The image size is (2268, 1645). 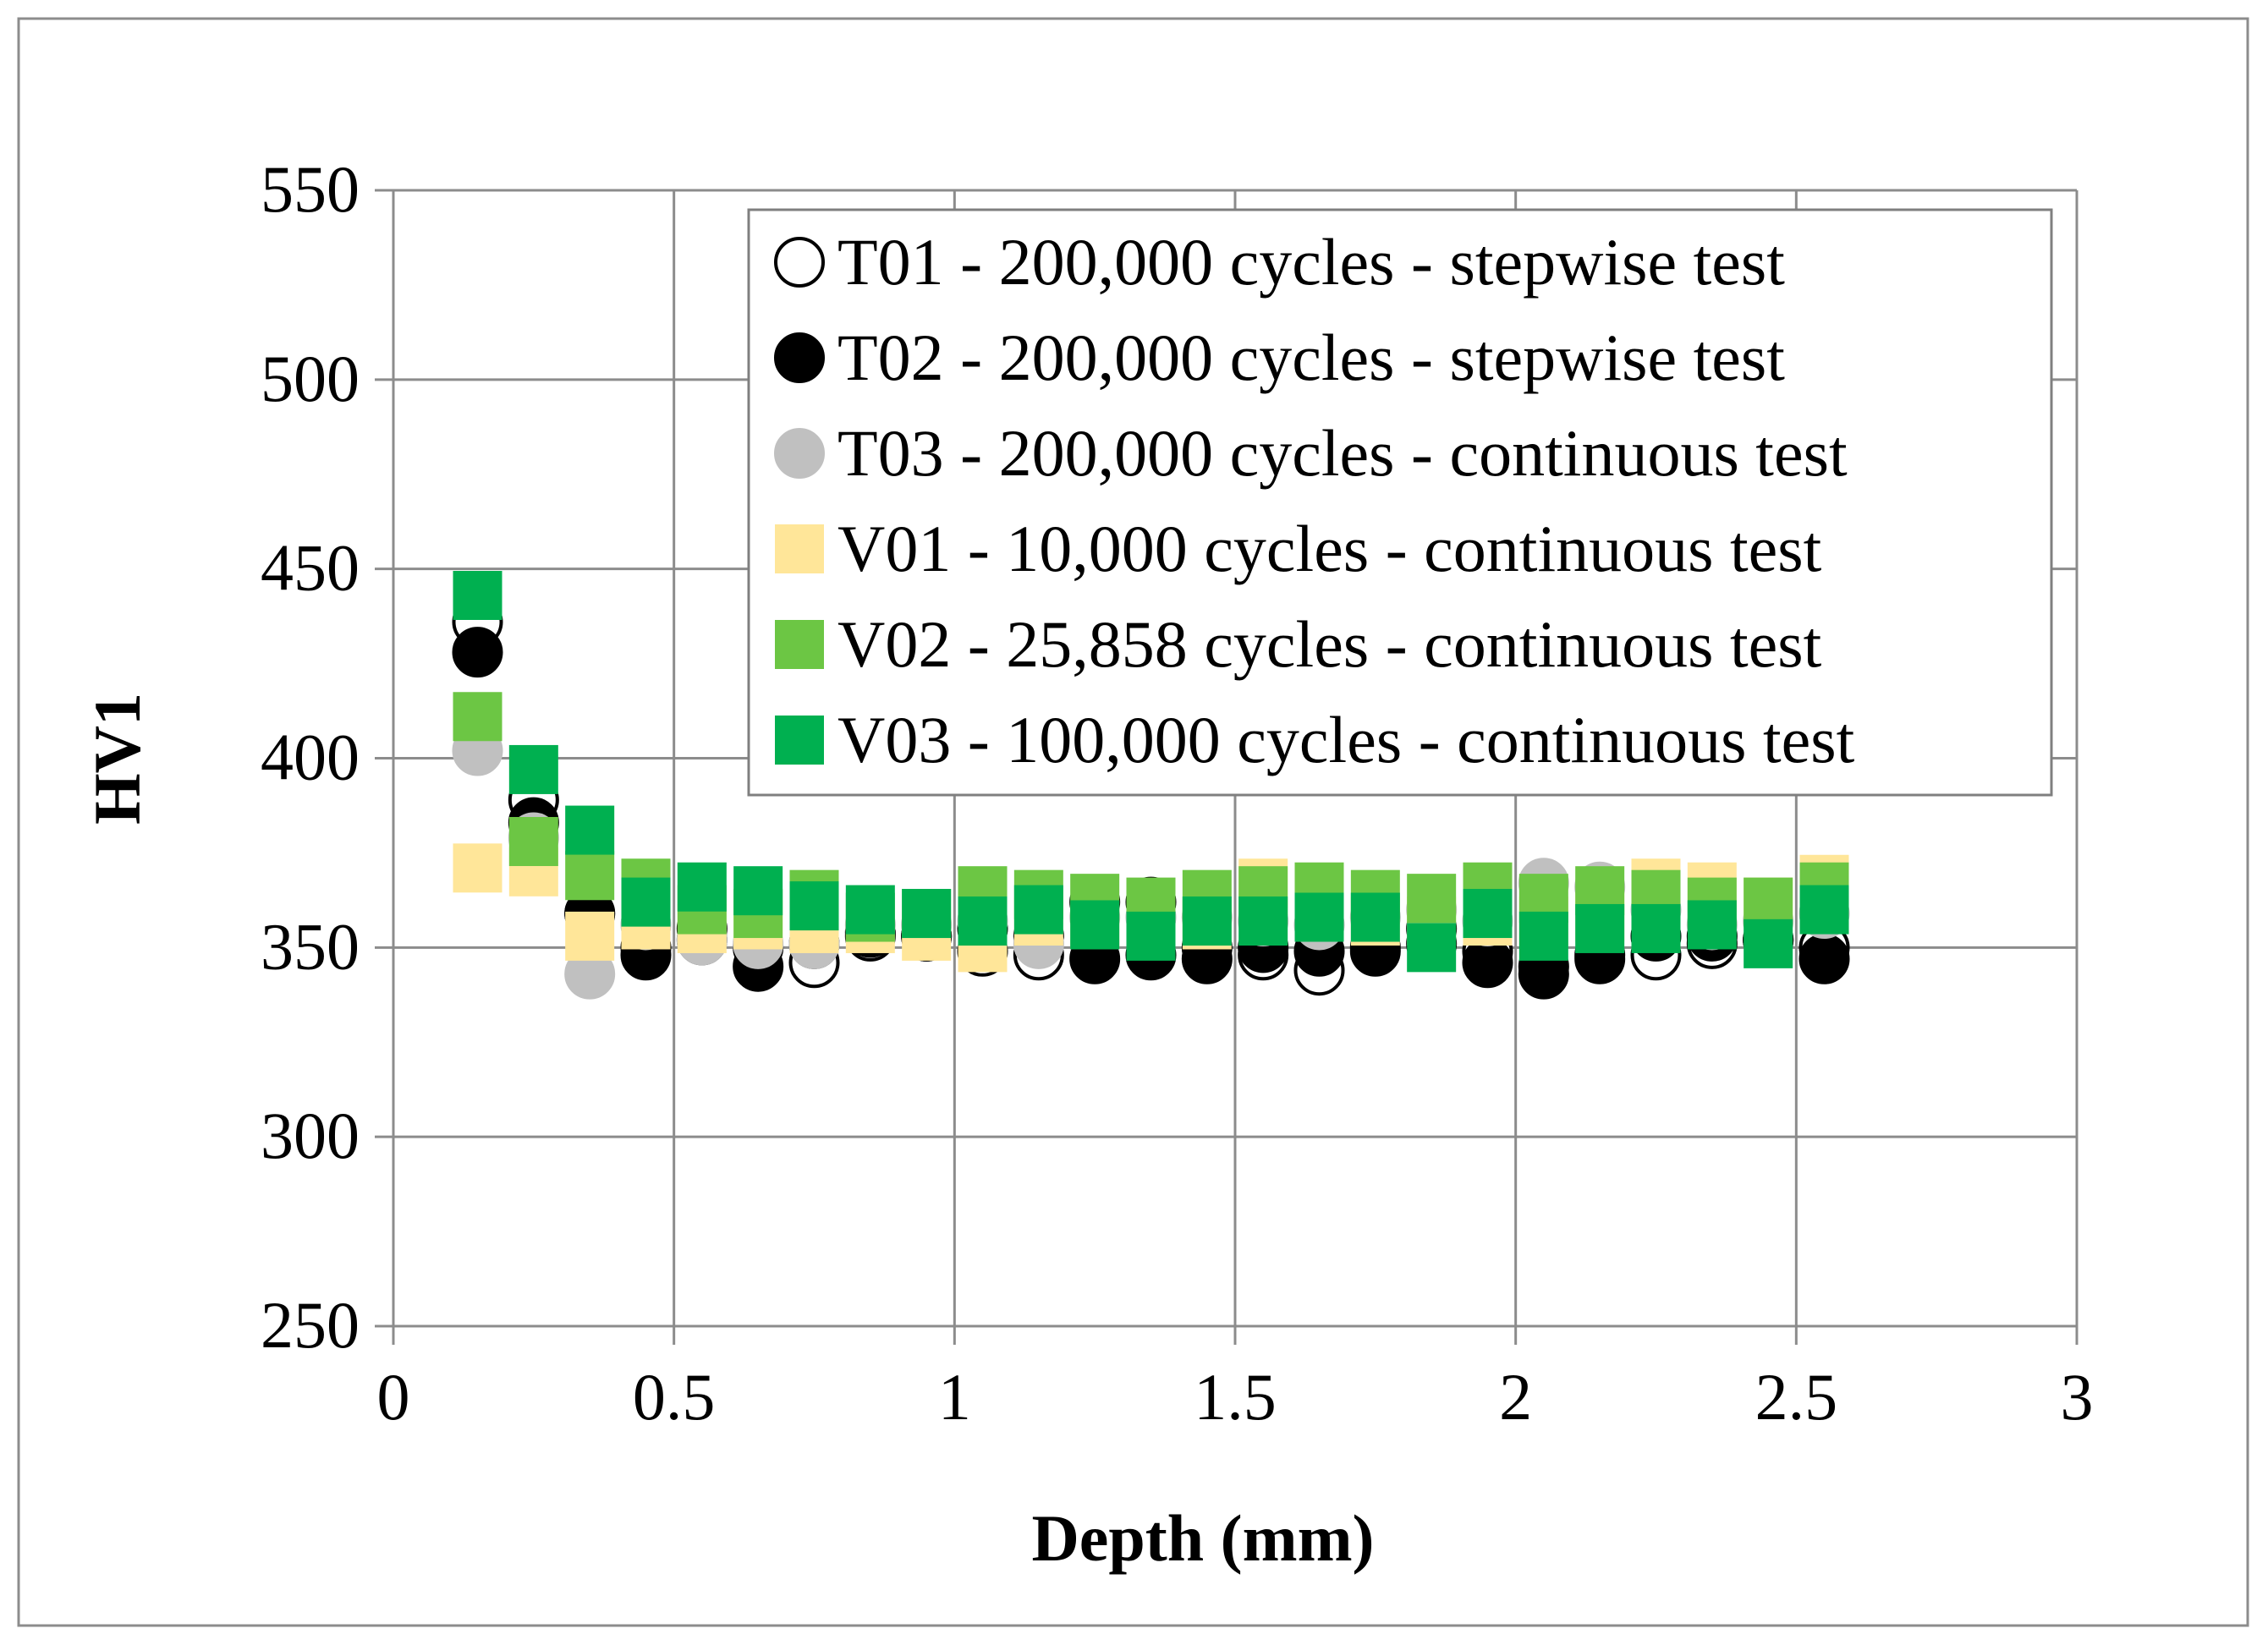 I want to click on x-tick-label: 2.5, so click(x=1796, y=1397).